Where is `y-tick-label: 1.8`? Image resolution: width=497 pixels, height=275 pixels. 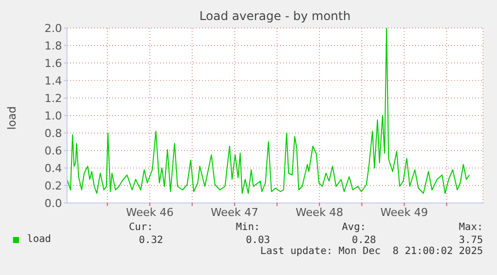
y-tick-label: 1.8 is located at coordinates (53, 45).